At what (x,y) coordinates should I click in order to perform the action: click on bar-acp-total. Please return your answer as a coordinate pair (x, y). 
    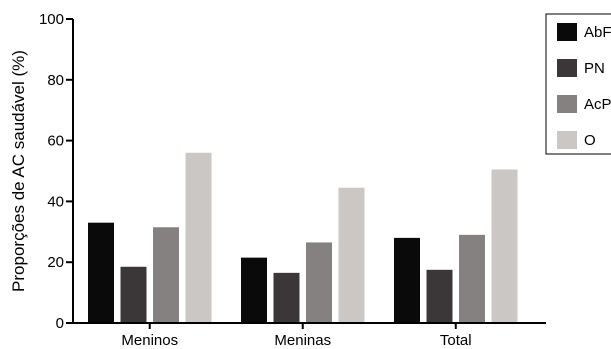
    Looking at the image, I should click on (472, 278).